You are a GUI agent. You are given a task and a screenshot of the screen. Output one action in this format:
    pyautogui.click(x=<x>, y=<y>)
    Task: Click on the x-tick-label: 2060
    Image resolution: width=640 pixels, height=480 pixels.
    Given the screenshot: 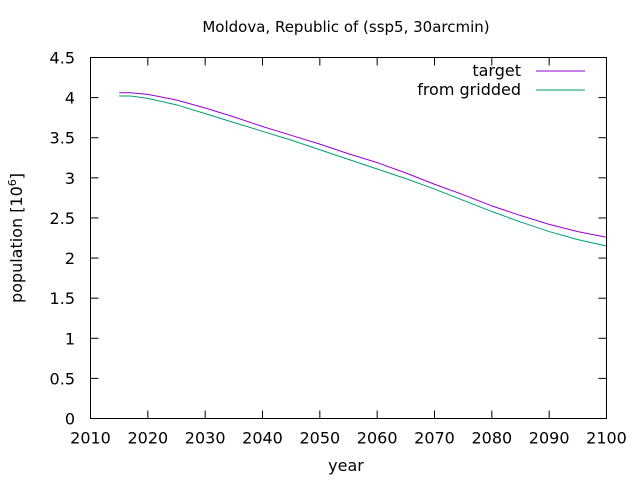 What is the action you would take?
    pyautogui.click(x=377, y=438)
    